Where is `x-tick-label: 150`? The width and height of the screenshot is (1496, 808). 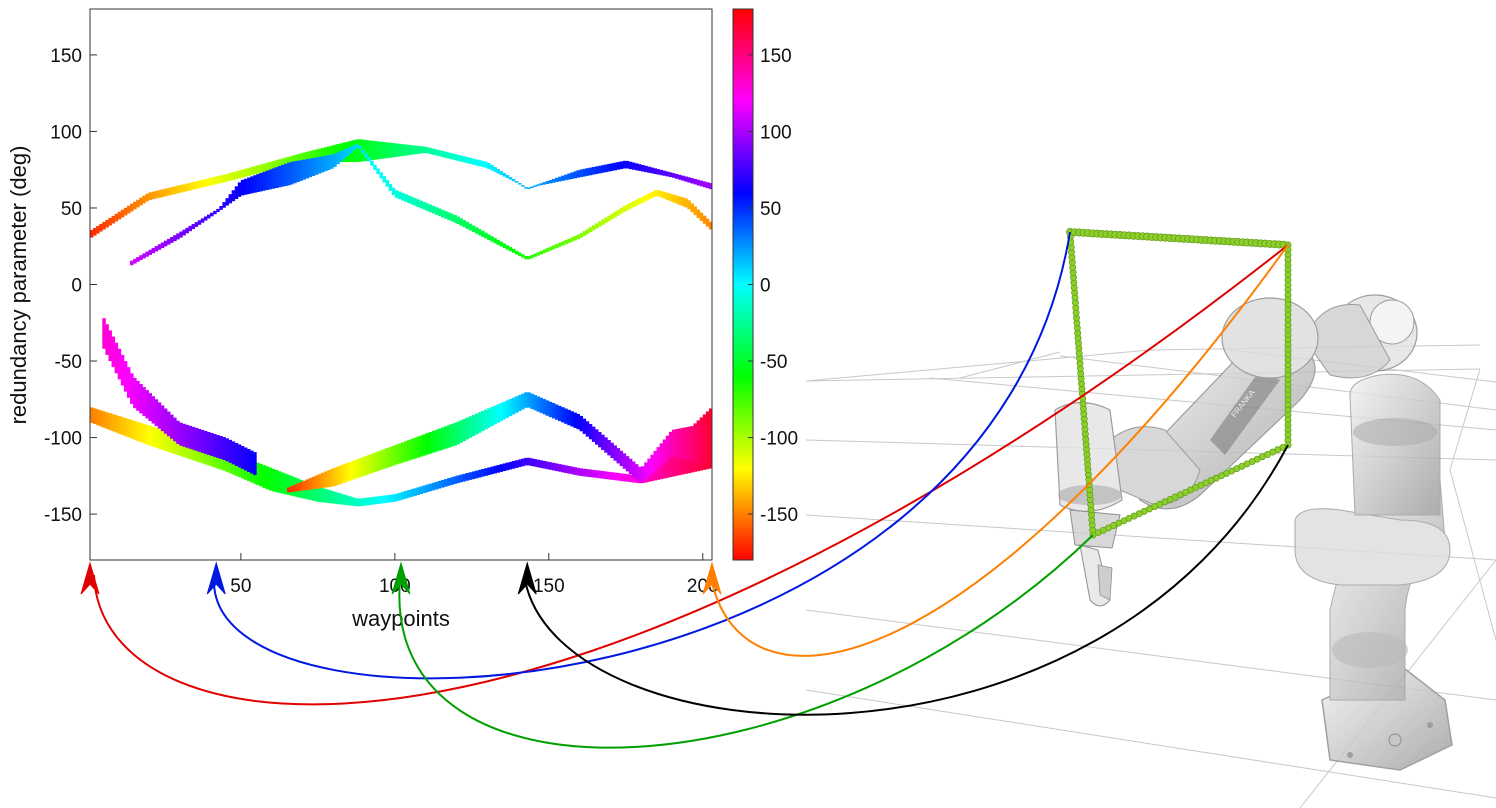
x-tick-label: 150 is located at coordinates (549, 586).